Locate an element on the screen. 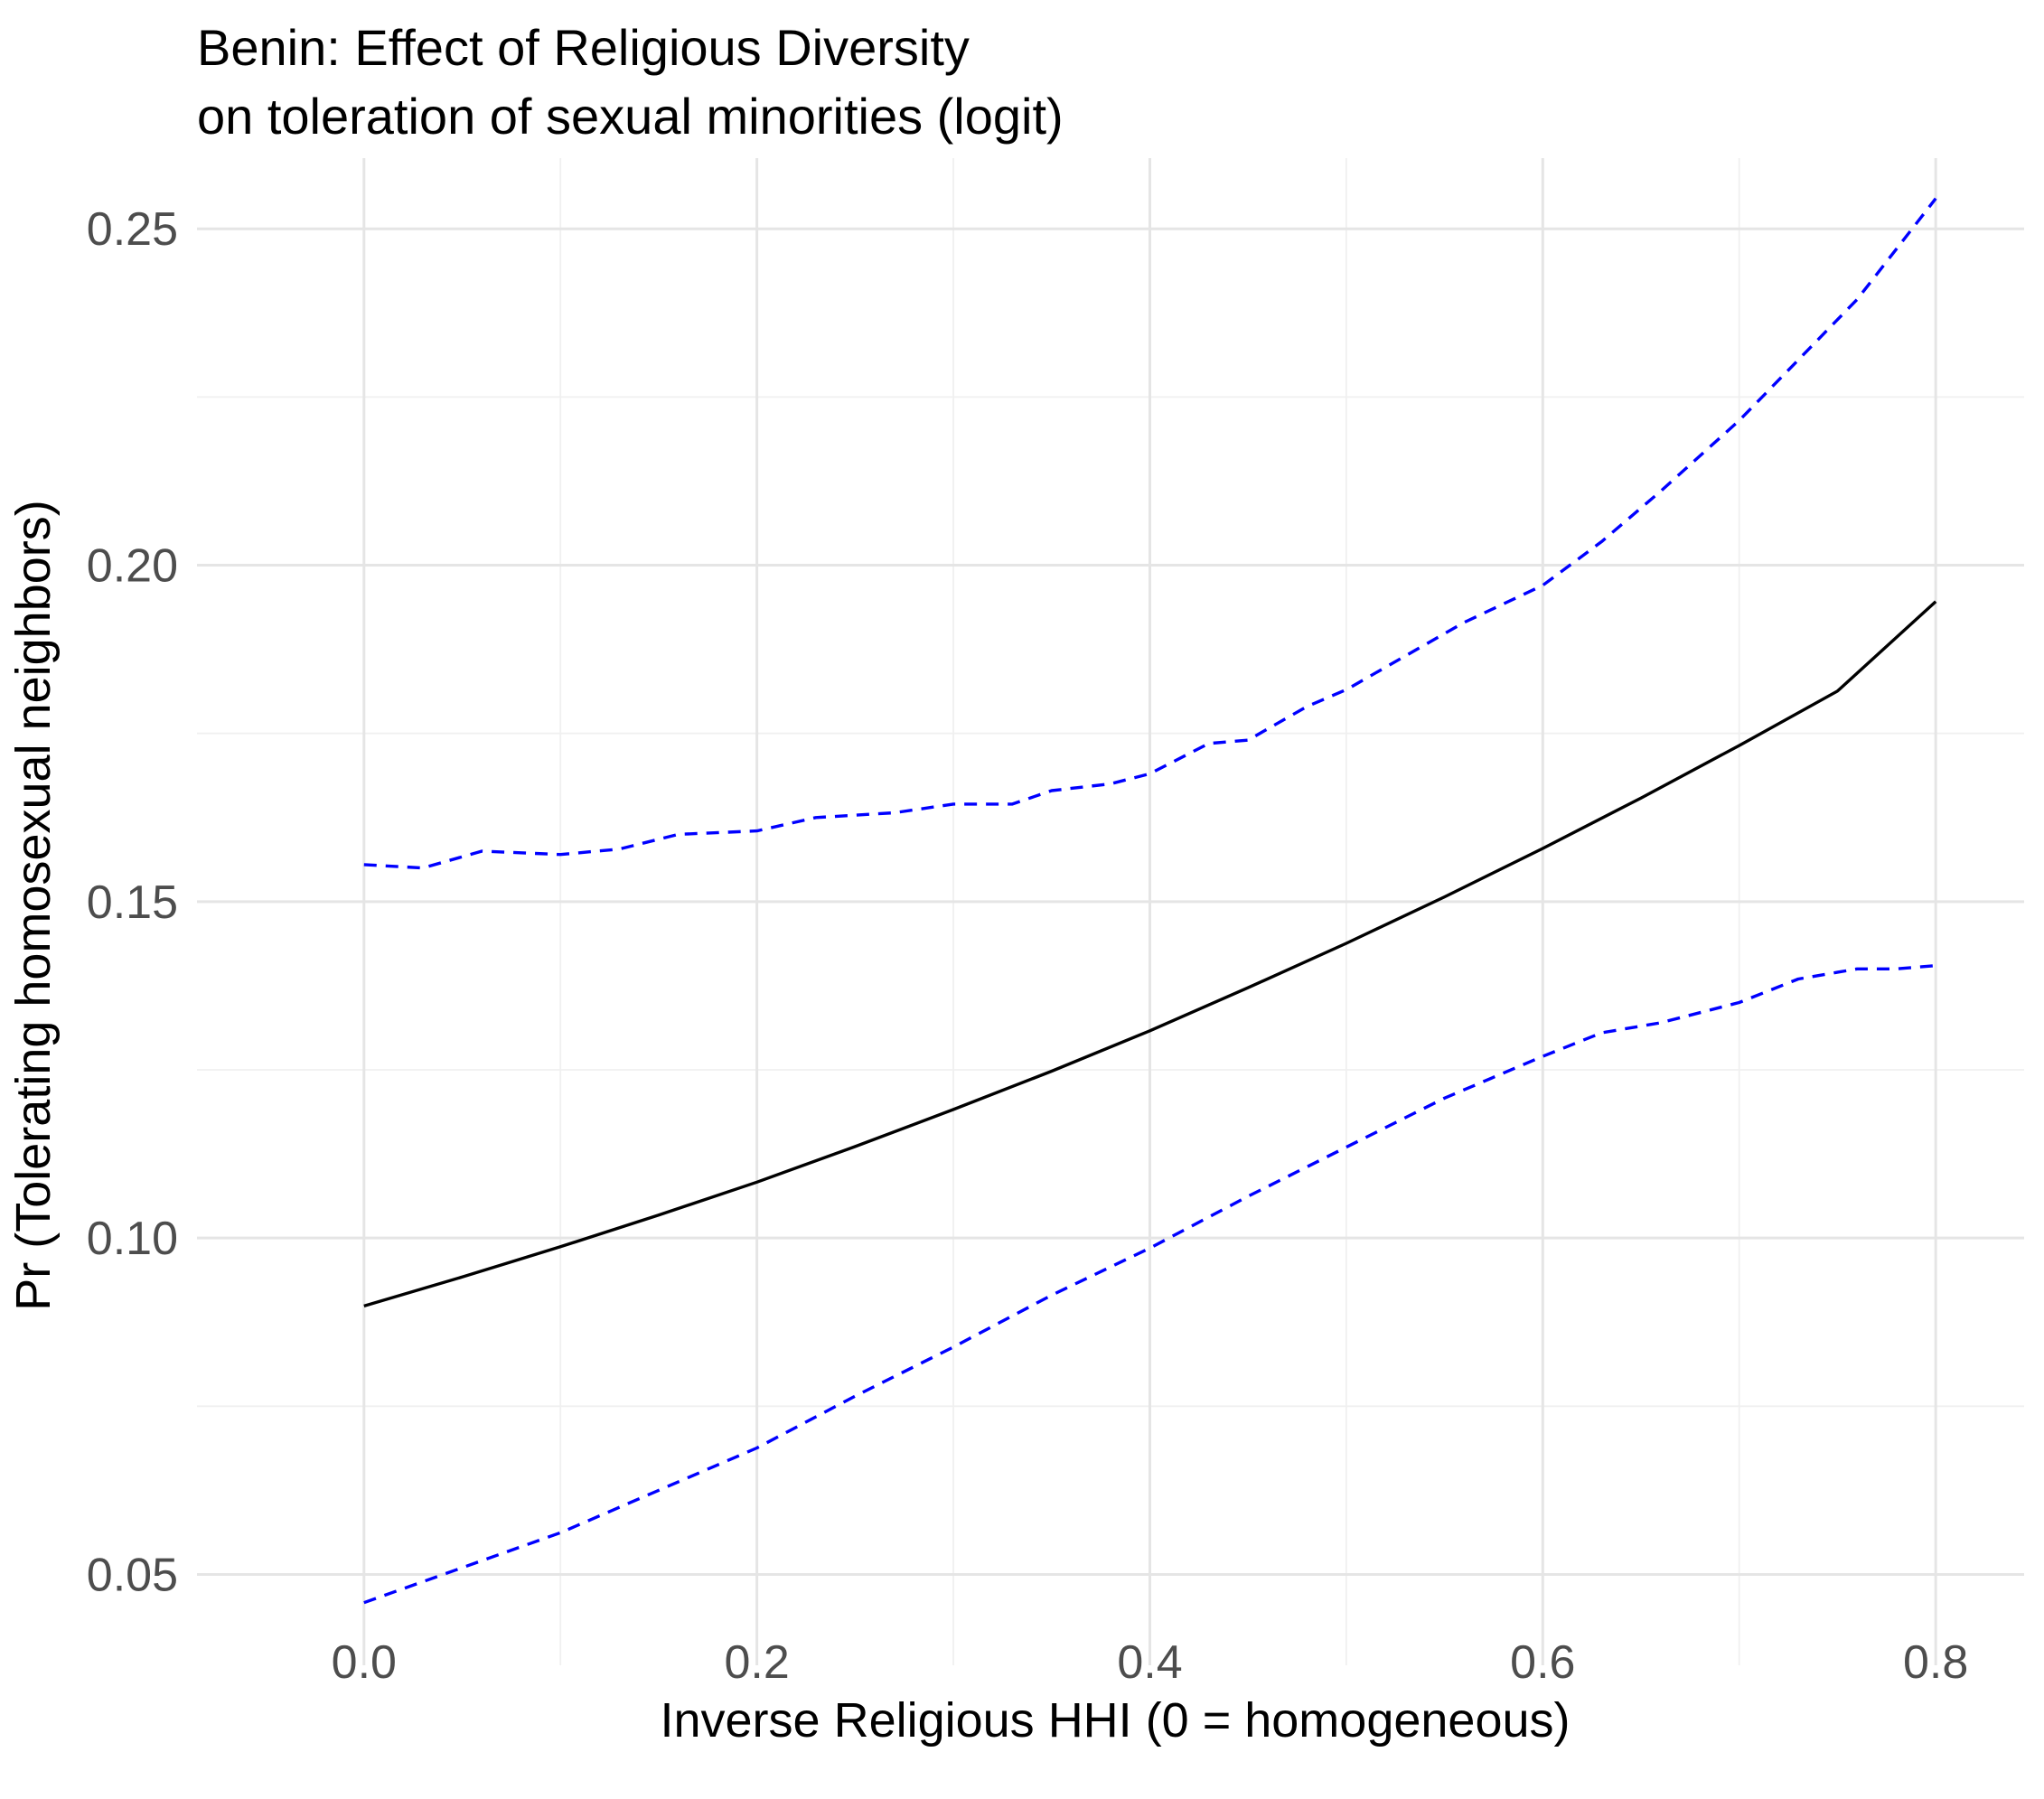 Image resolution: width=2044 pixels, height=1799 pixels. x-tick-label: 0.6 is located at coordinates (1542, 1663).